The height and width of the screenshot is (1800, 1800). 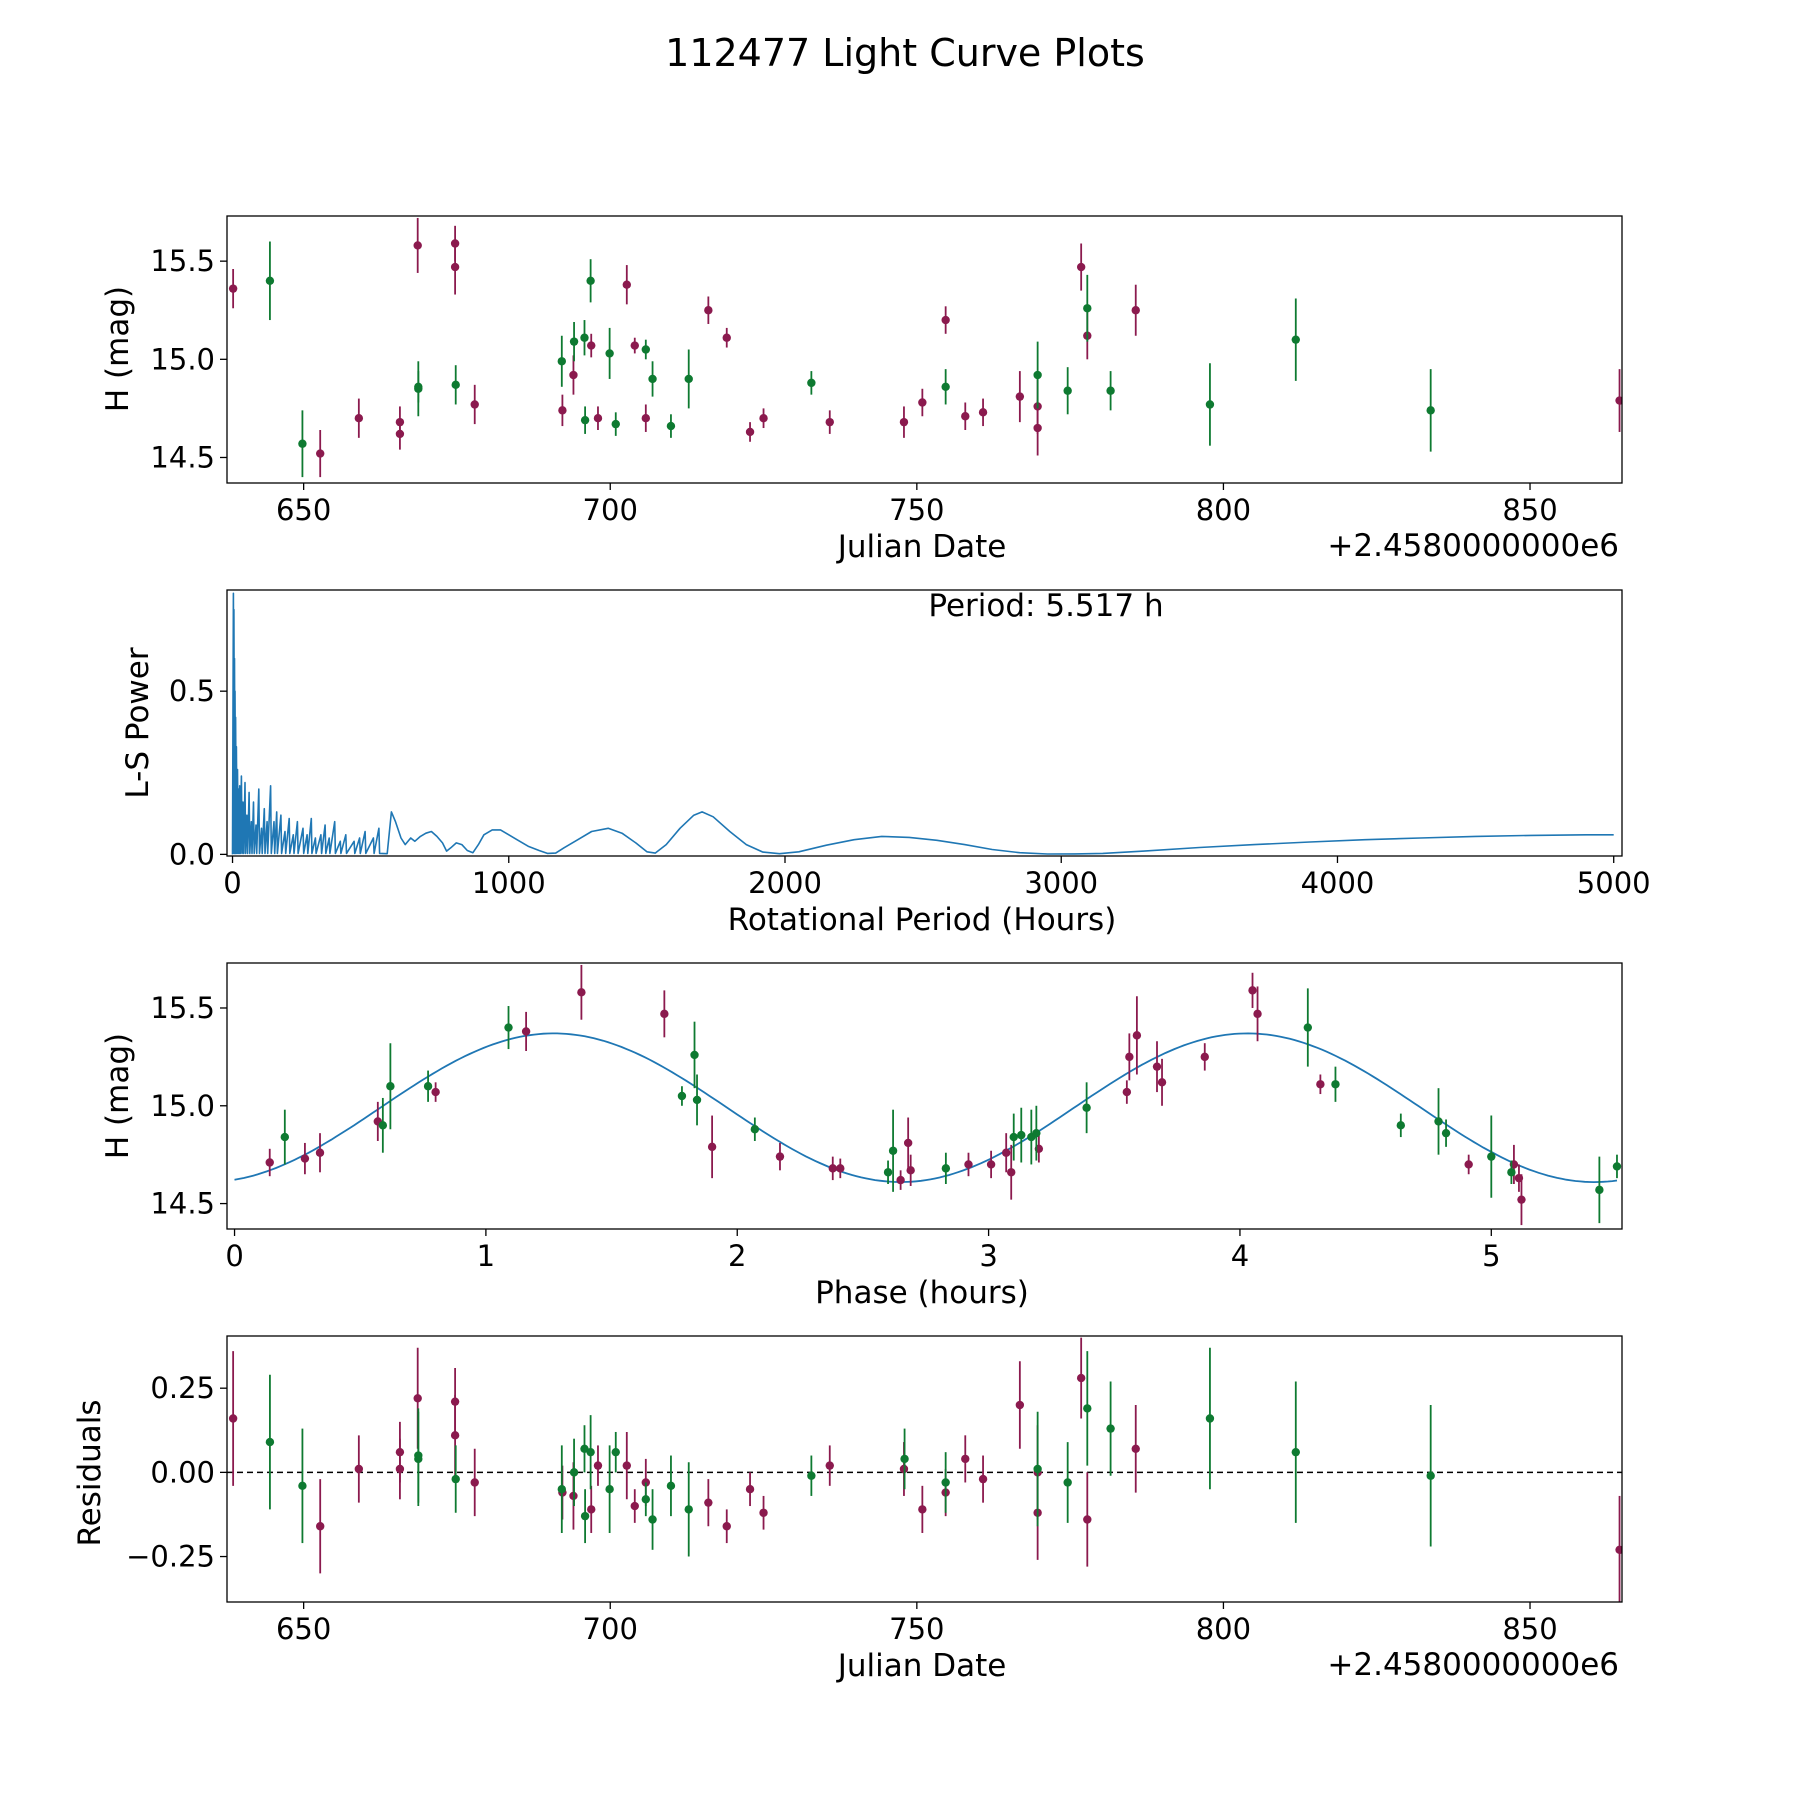 I want to click on periodogram-xlabel: Rotational Period (Hours), so click(x=922, y=920).